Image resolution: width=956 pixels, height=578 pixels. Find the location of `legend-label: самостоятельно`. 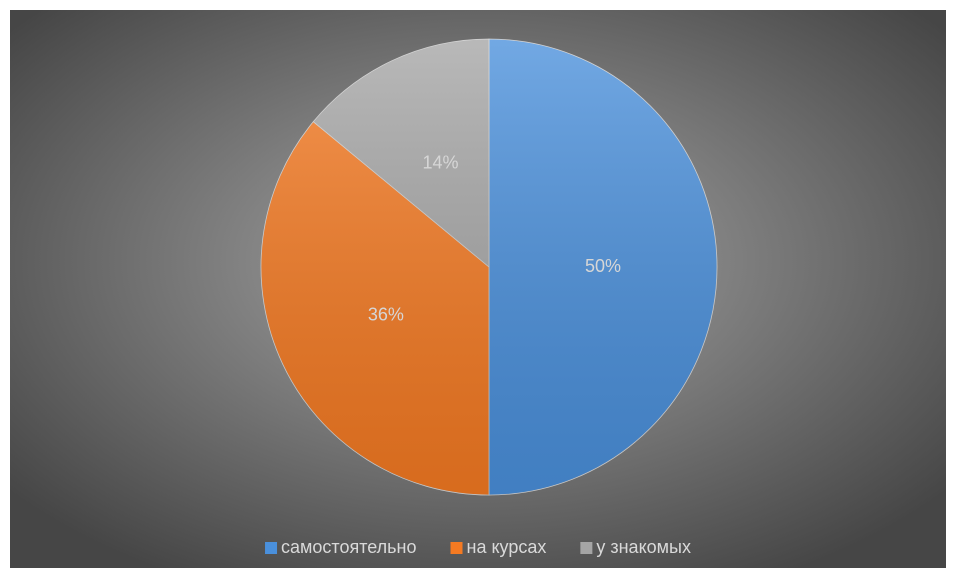

legend-label: самостоятельно is located at coordinates (348, 547).